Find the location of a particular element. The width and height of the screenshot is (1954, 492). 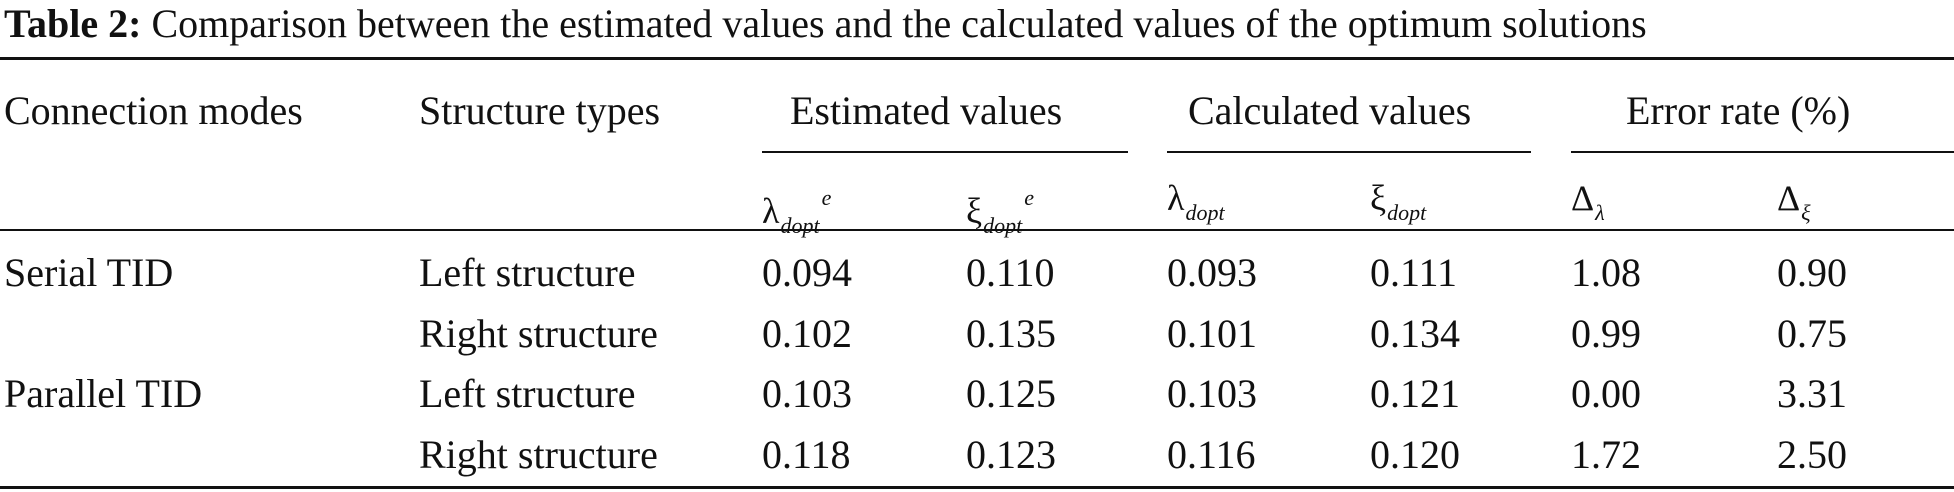

row2-structure: Right structure is located at coordinates (538, 333).